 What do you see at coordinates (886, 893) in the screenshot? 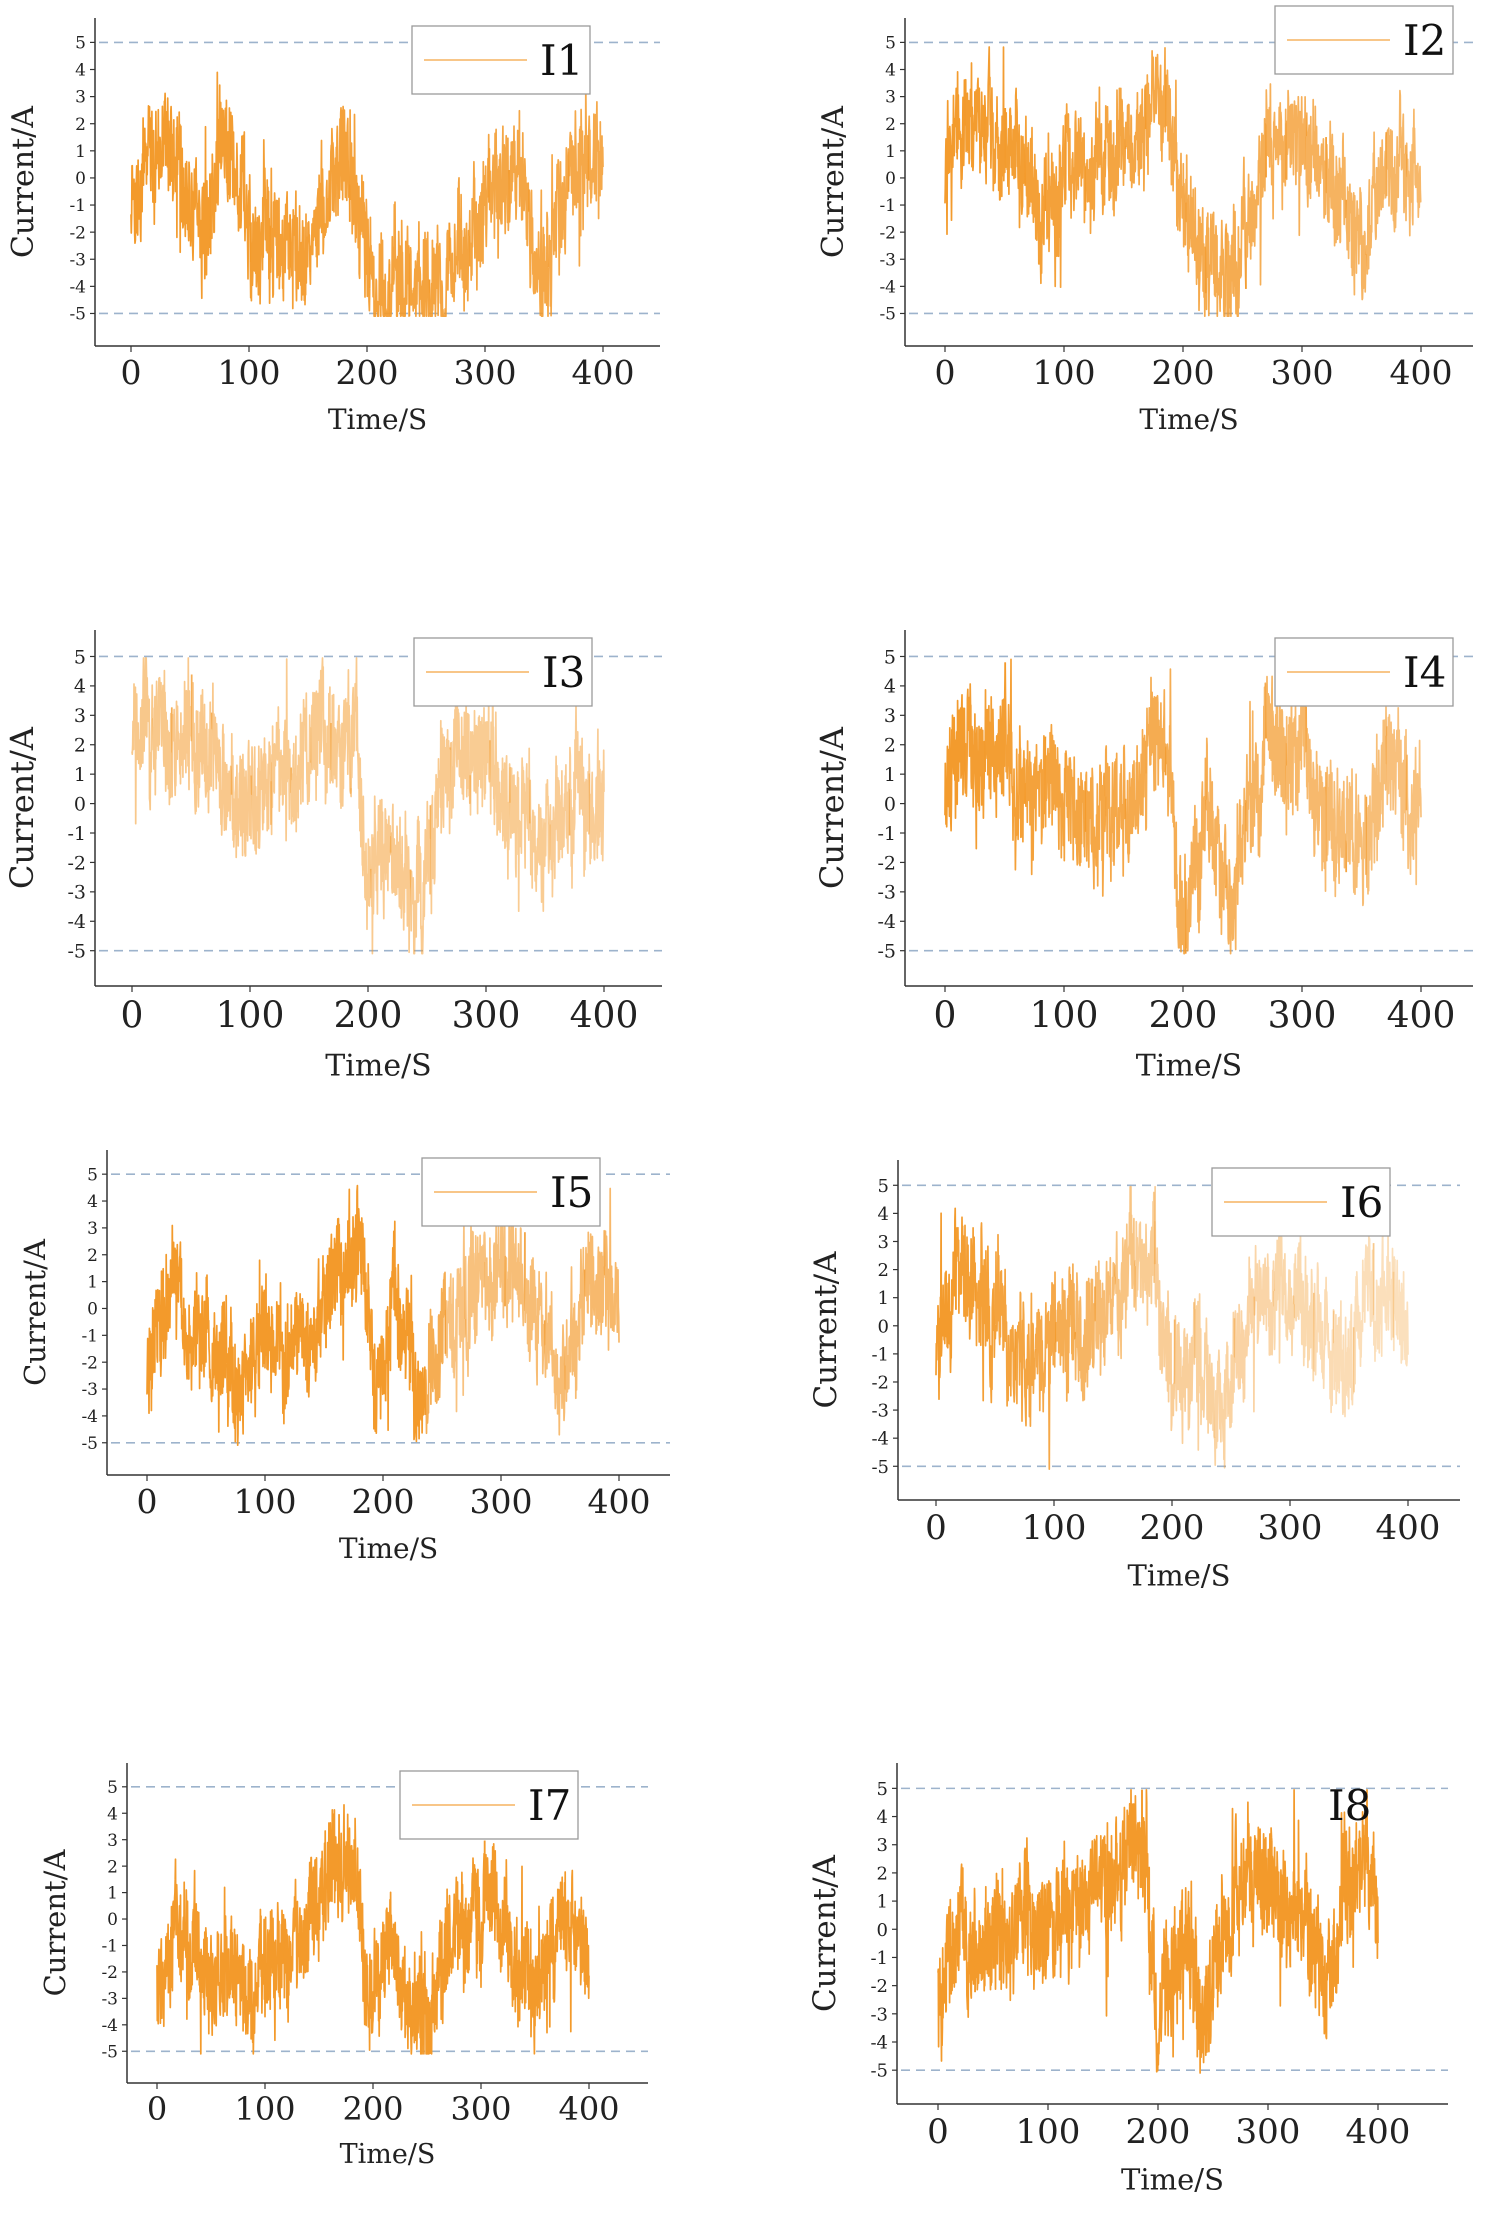
I see `y-tick-label: -3` at bounding box center [886, 893].